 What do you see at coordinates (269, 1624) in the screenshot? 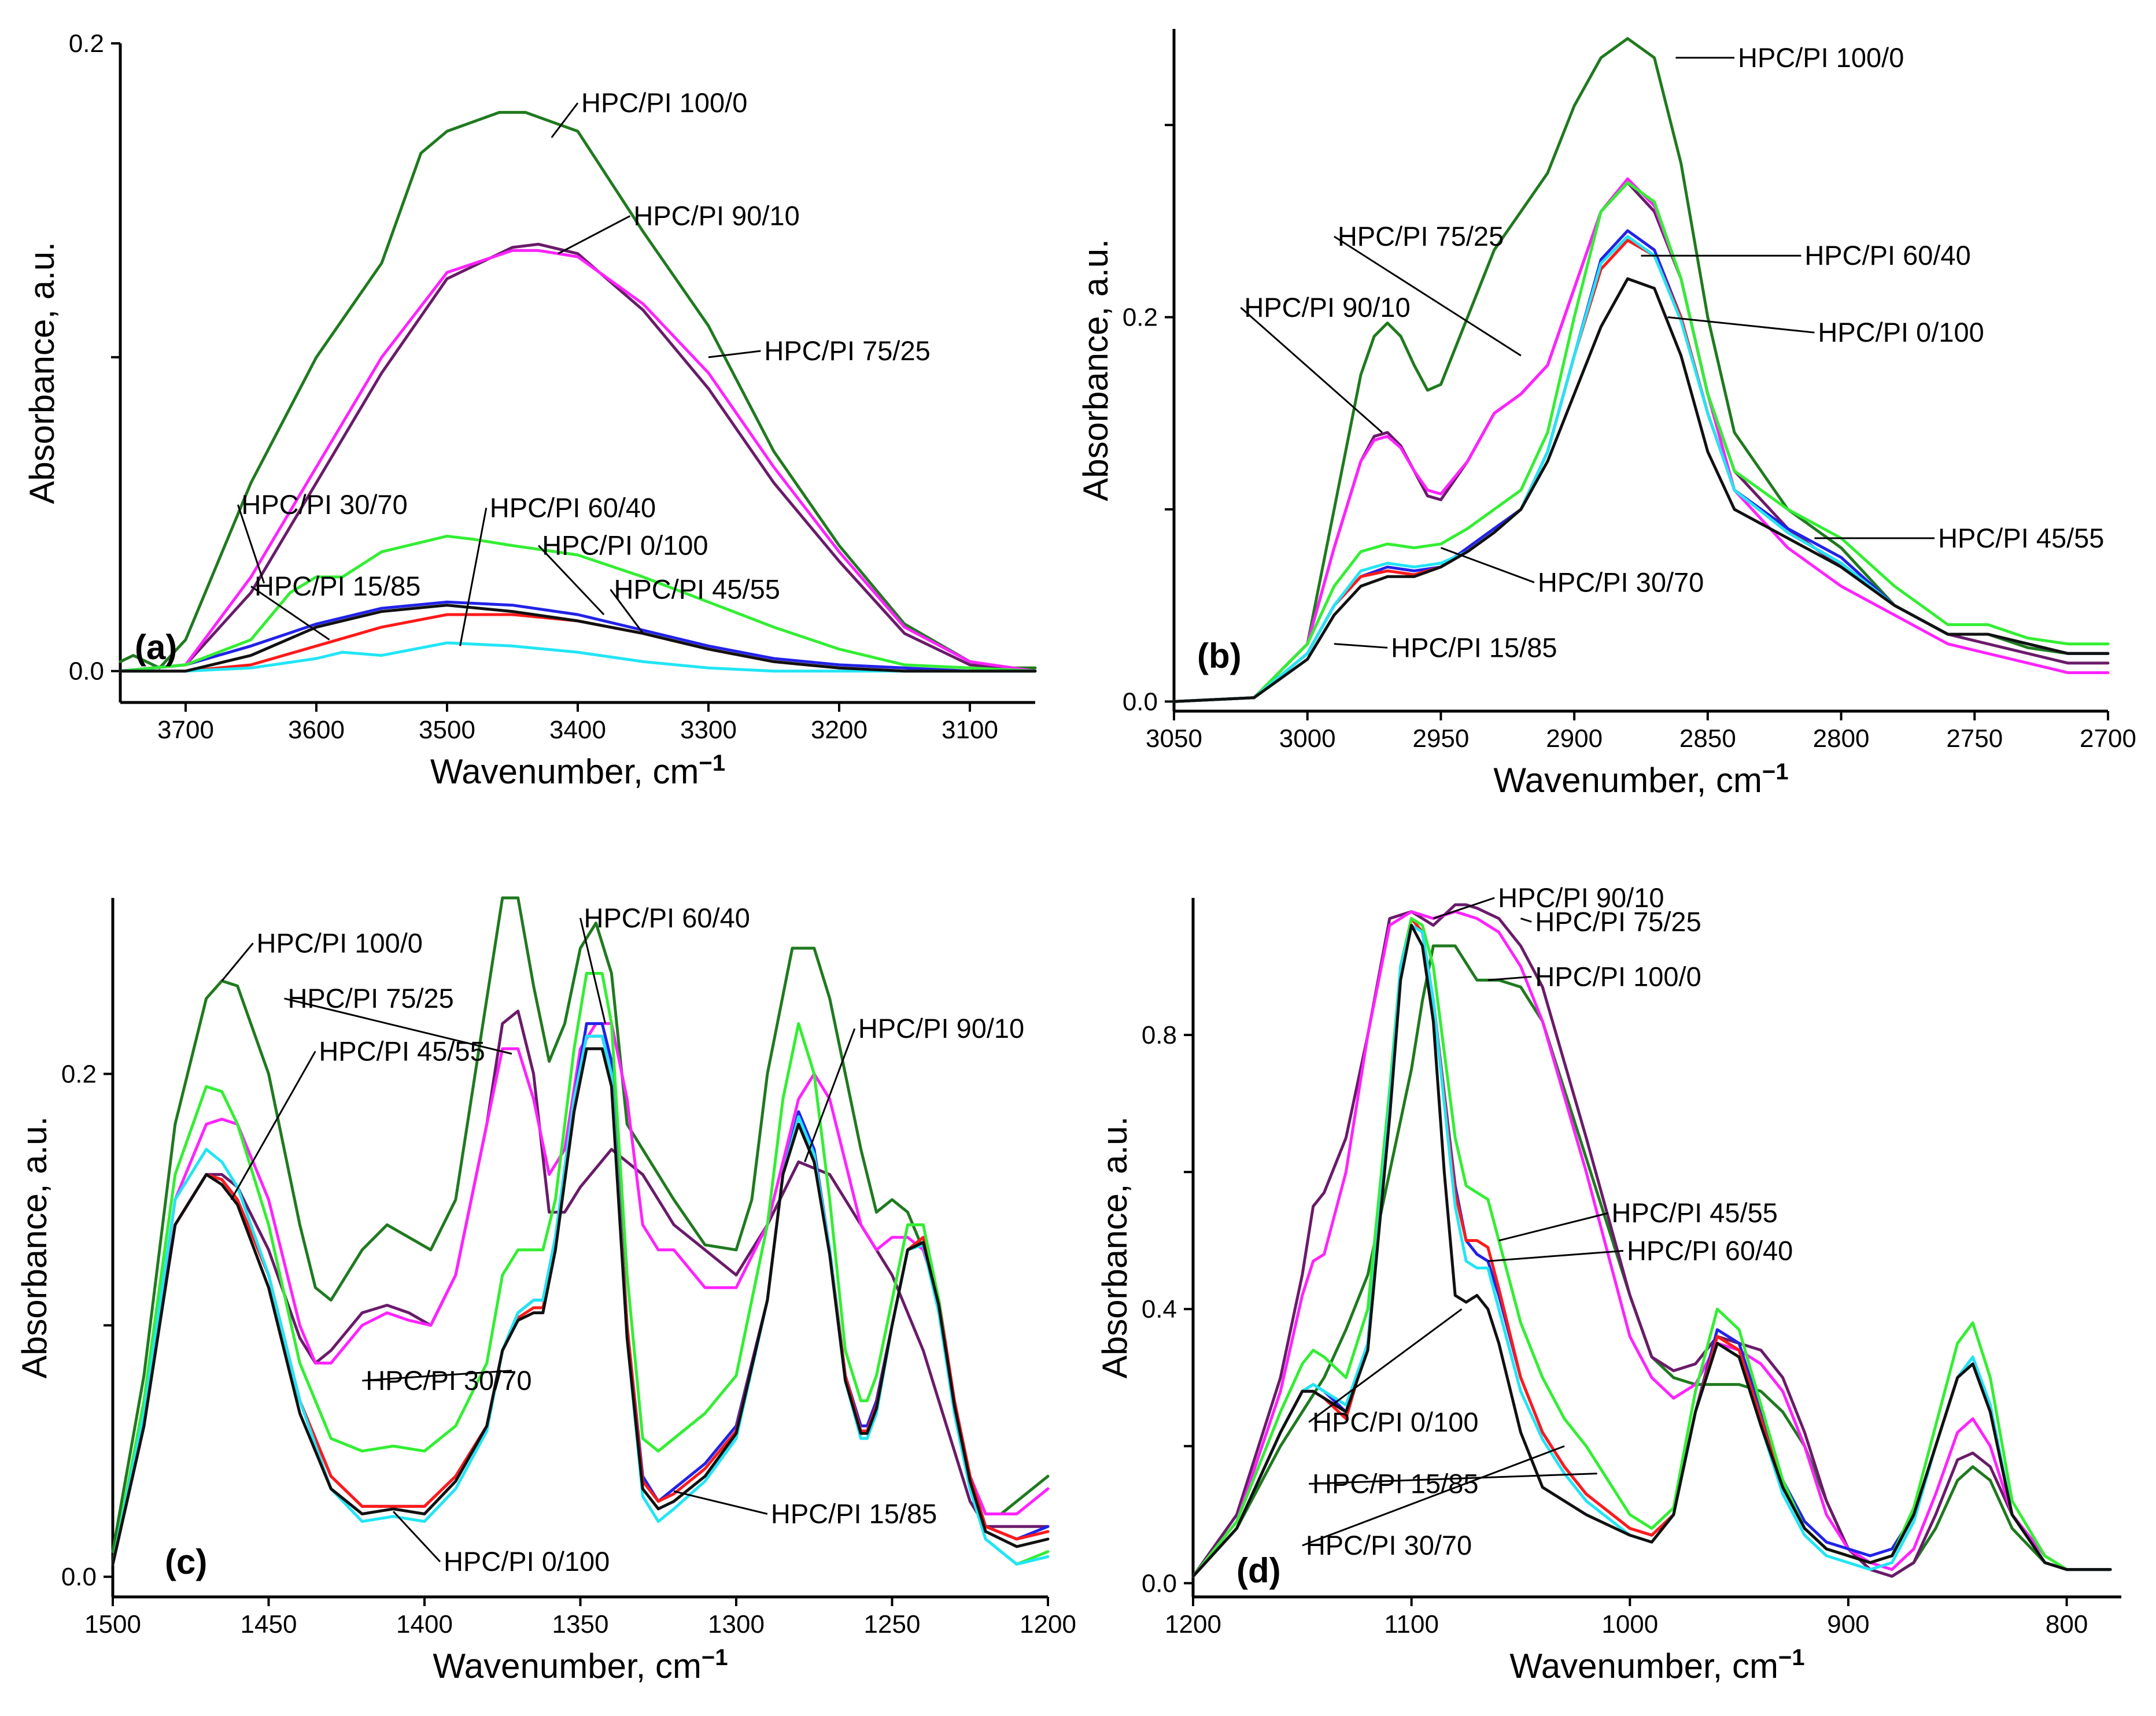
I see `x-tick-label: 1450` at bounding box center [269, 1624].